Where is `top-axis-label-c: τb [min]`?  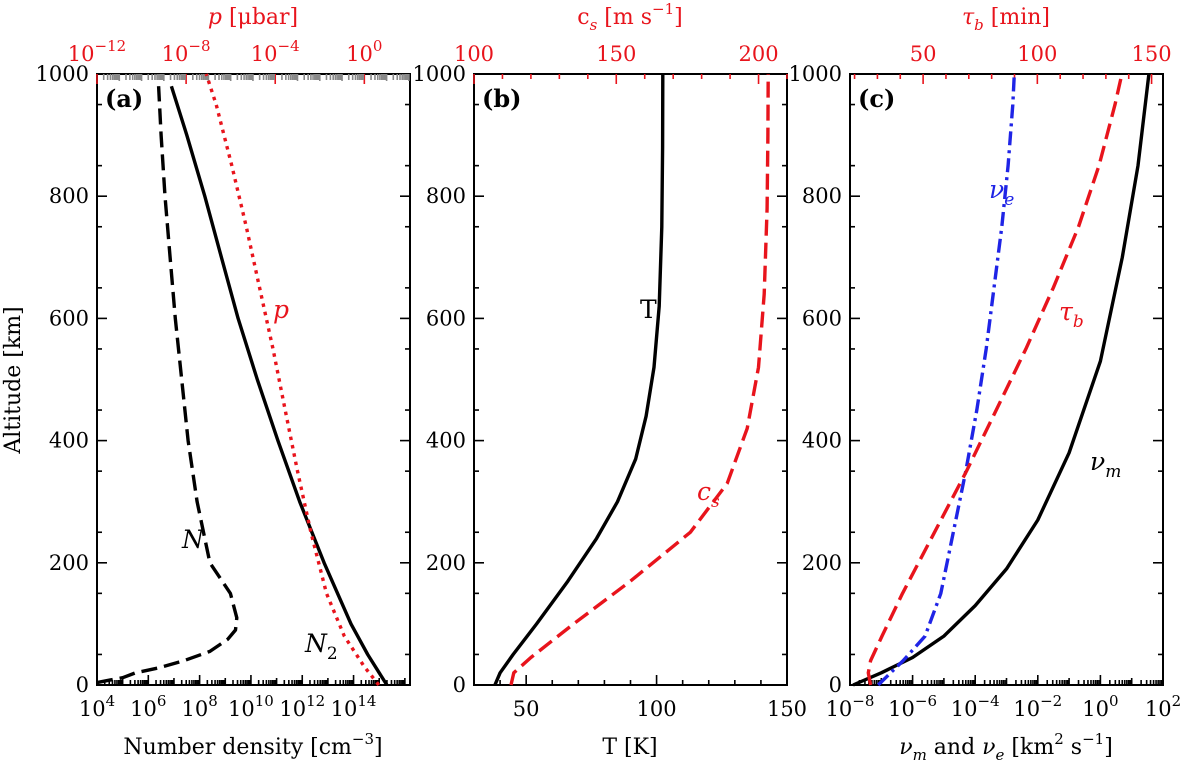 top-axis-label-c: τb [min] is located at coordinates (1006, 19).